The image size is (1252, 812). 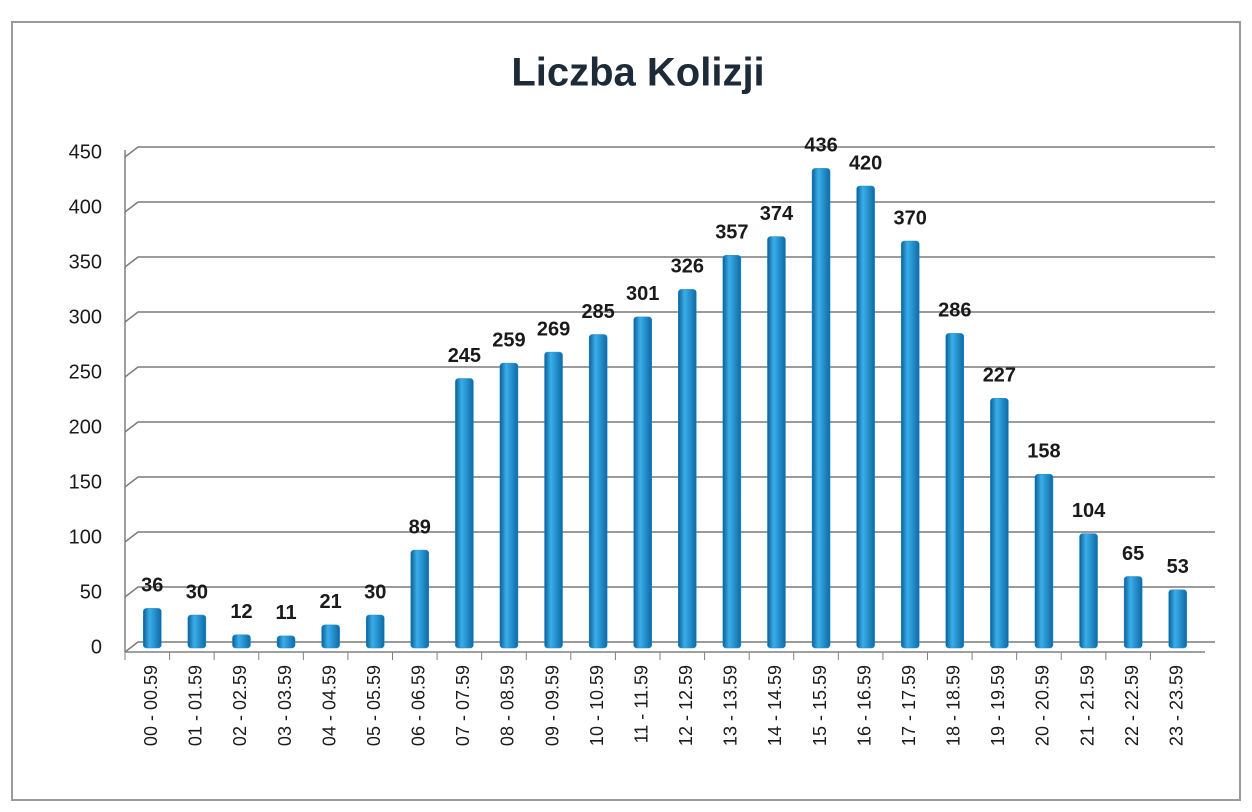 I want to click on chart-title: Liczba Kolizji, so click(x=637, y=73).